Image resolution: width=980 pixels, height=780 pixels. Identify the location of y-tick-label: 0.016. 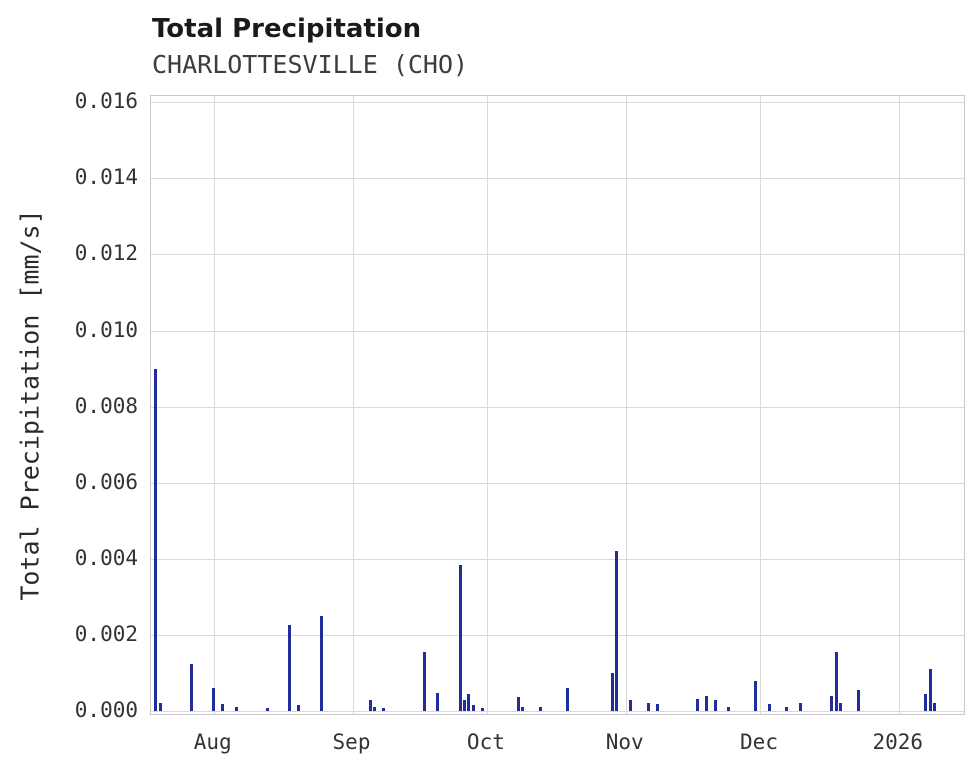
(106, 101).